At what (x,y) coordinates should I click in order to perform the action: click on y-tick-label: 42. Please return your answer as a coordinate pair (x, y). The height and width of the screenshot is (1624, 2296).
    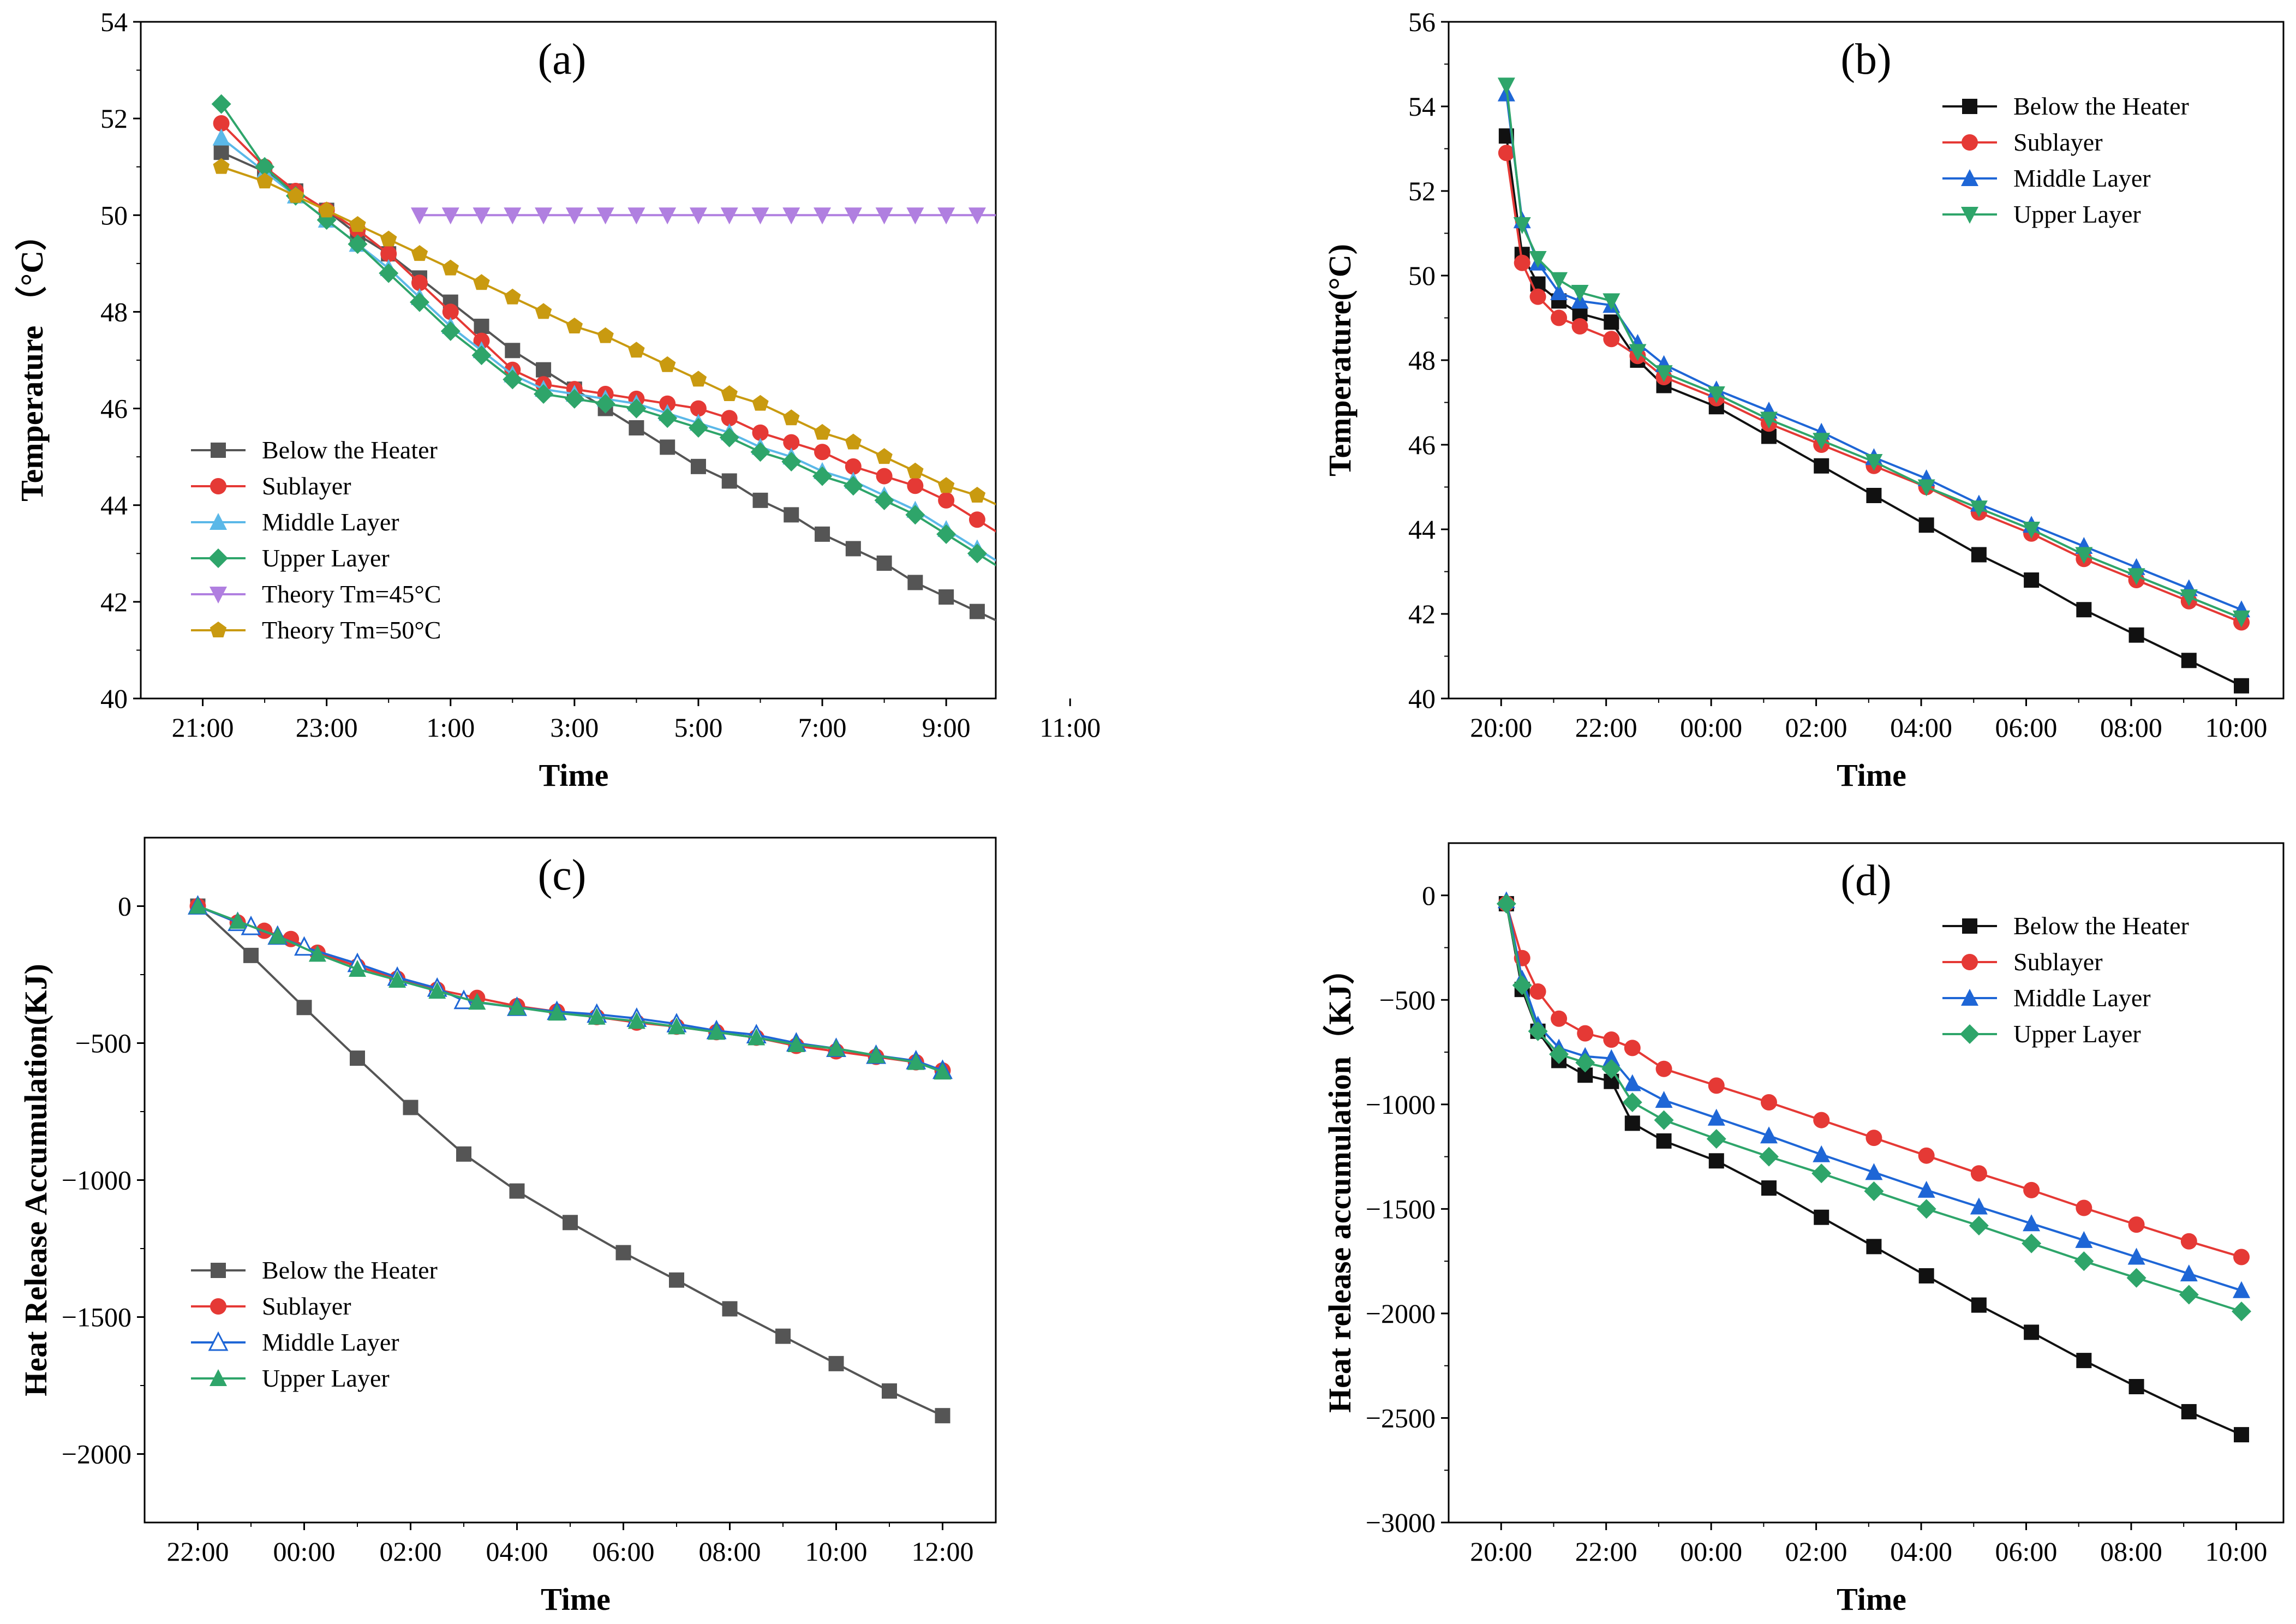
    Looking at the image, I should click on (1422, 614).